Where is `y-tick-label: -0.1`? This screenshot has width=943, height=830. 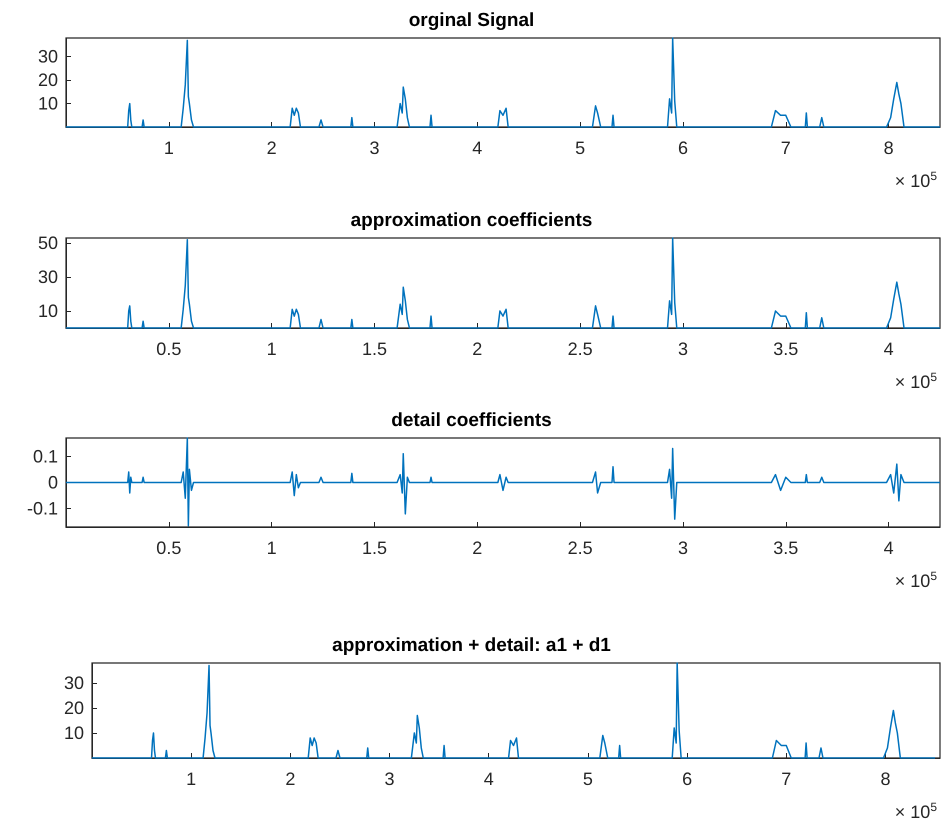 y-tick-label: -0.1 is located at coordinates (42, 508).